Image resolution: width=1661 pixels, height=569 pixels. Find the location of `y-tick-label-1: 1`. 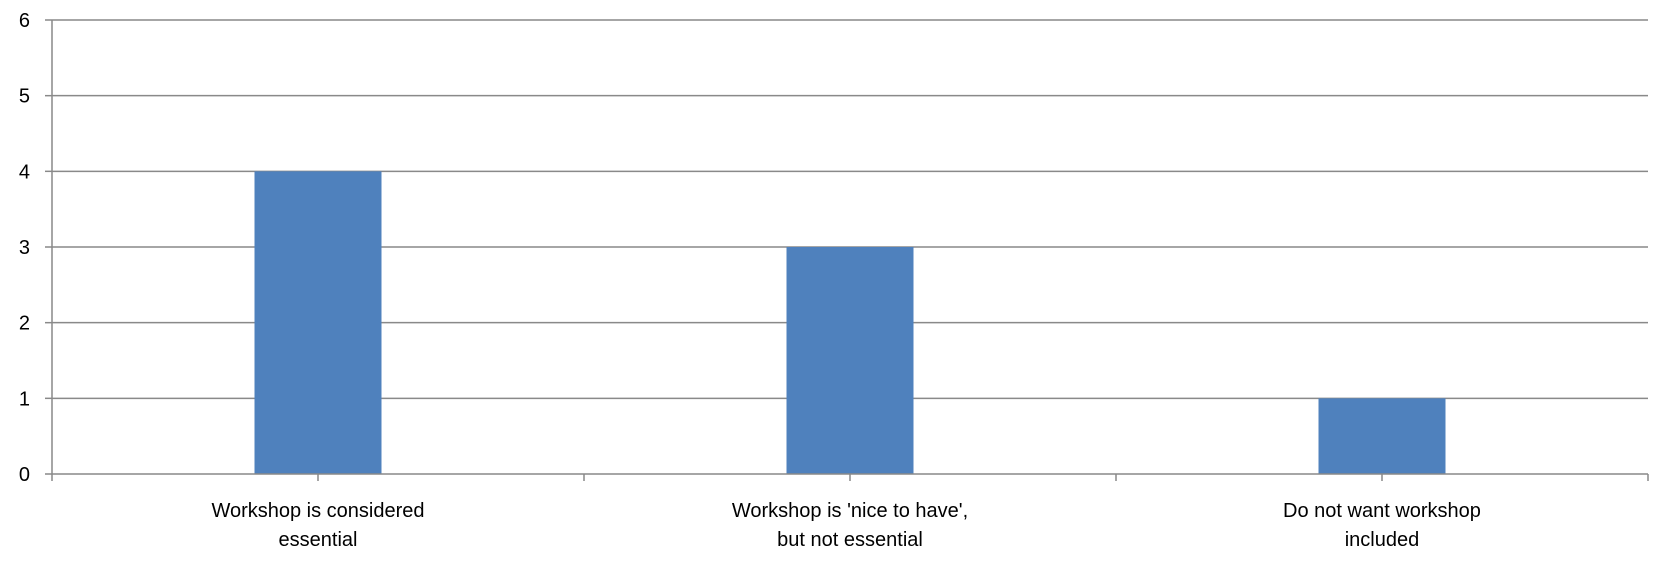

y-tick-label-1: 1 is located at coordinates (24, 399).